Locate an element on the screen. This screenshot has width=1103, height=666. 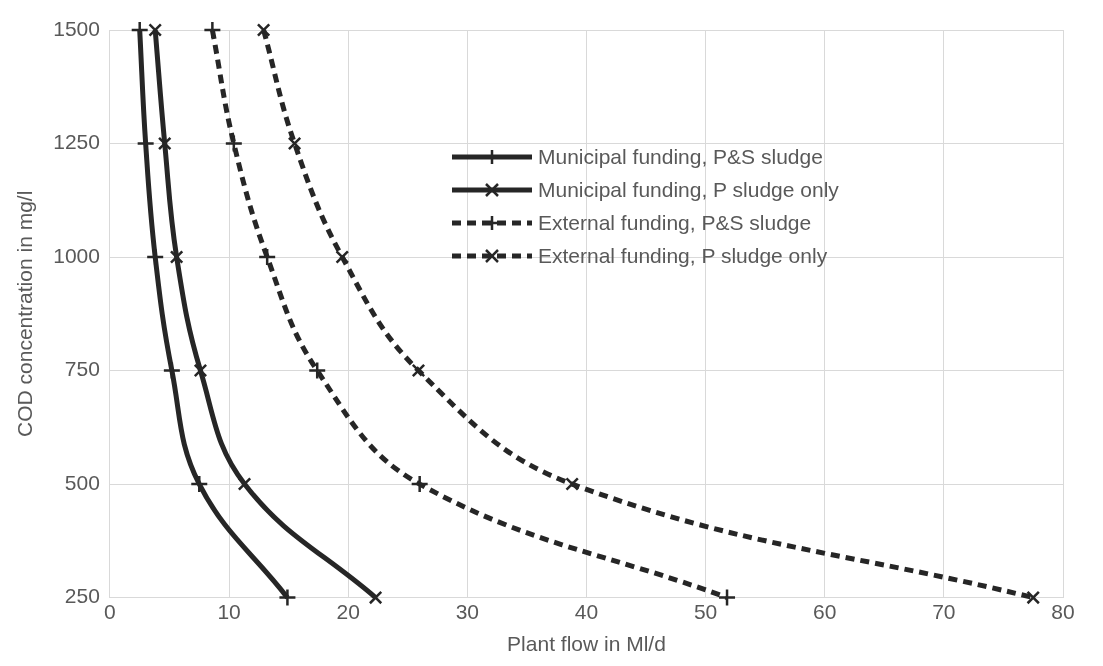
x-tick-label: 80 is located at coordinates (1063, 611).